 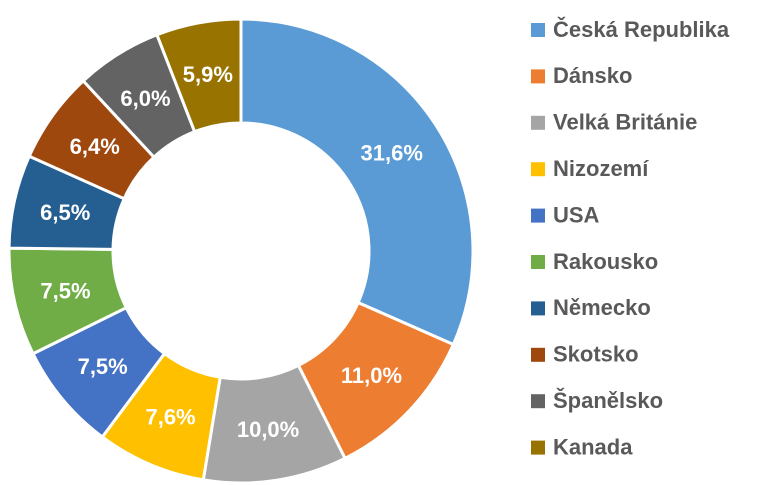 I want to click on legend-label: Rakousko, so click(x=605, y=261).